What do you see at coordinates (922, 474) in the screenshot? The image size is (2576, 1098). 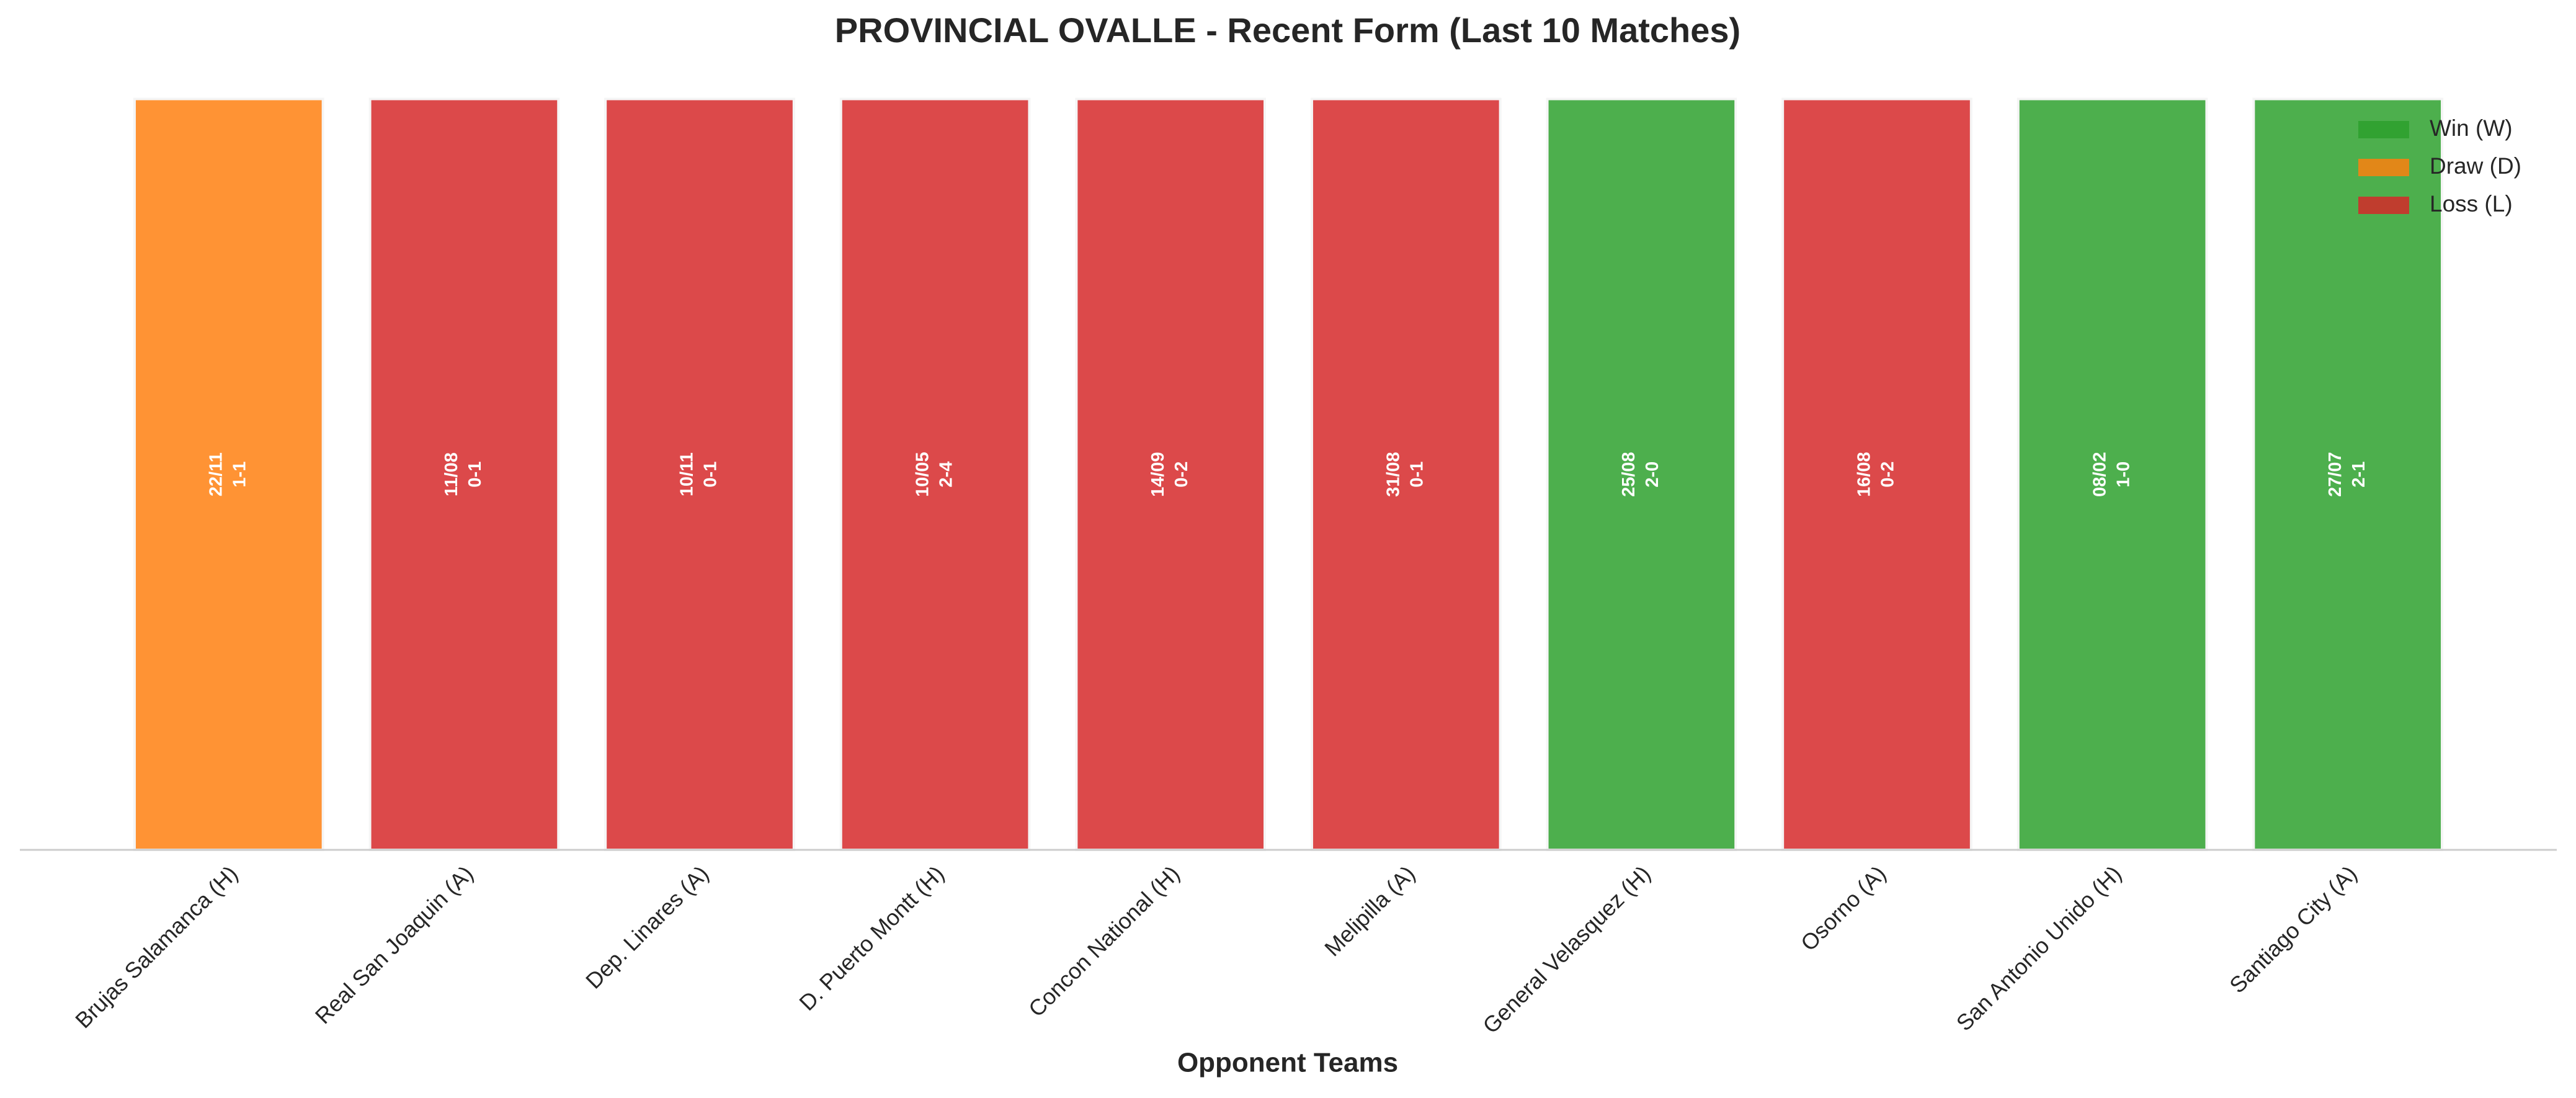 I see `bar-date-label: 10/05` at bounding box center [922, 474].